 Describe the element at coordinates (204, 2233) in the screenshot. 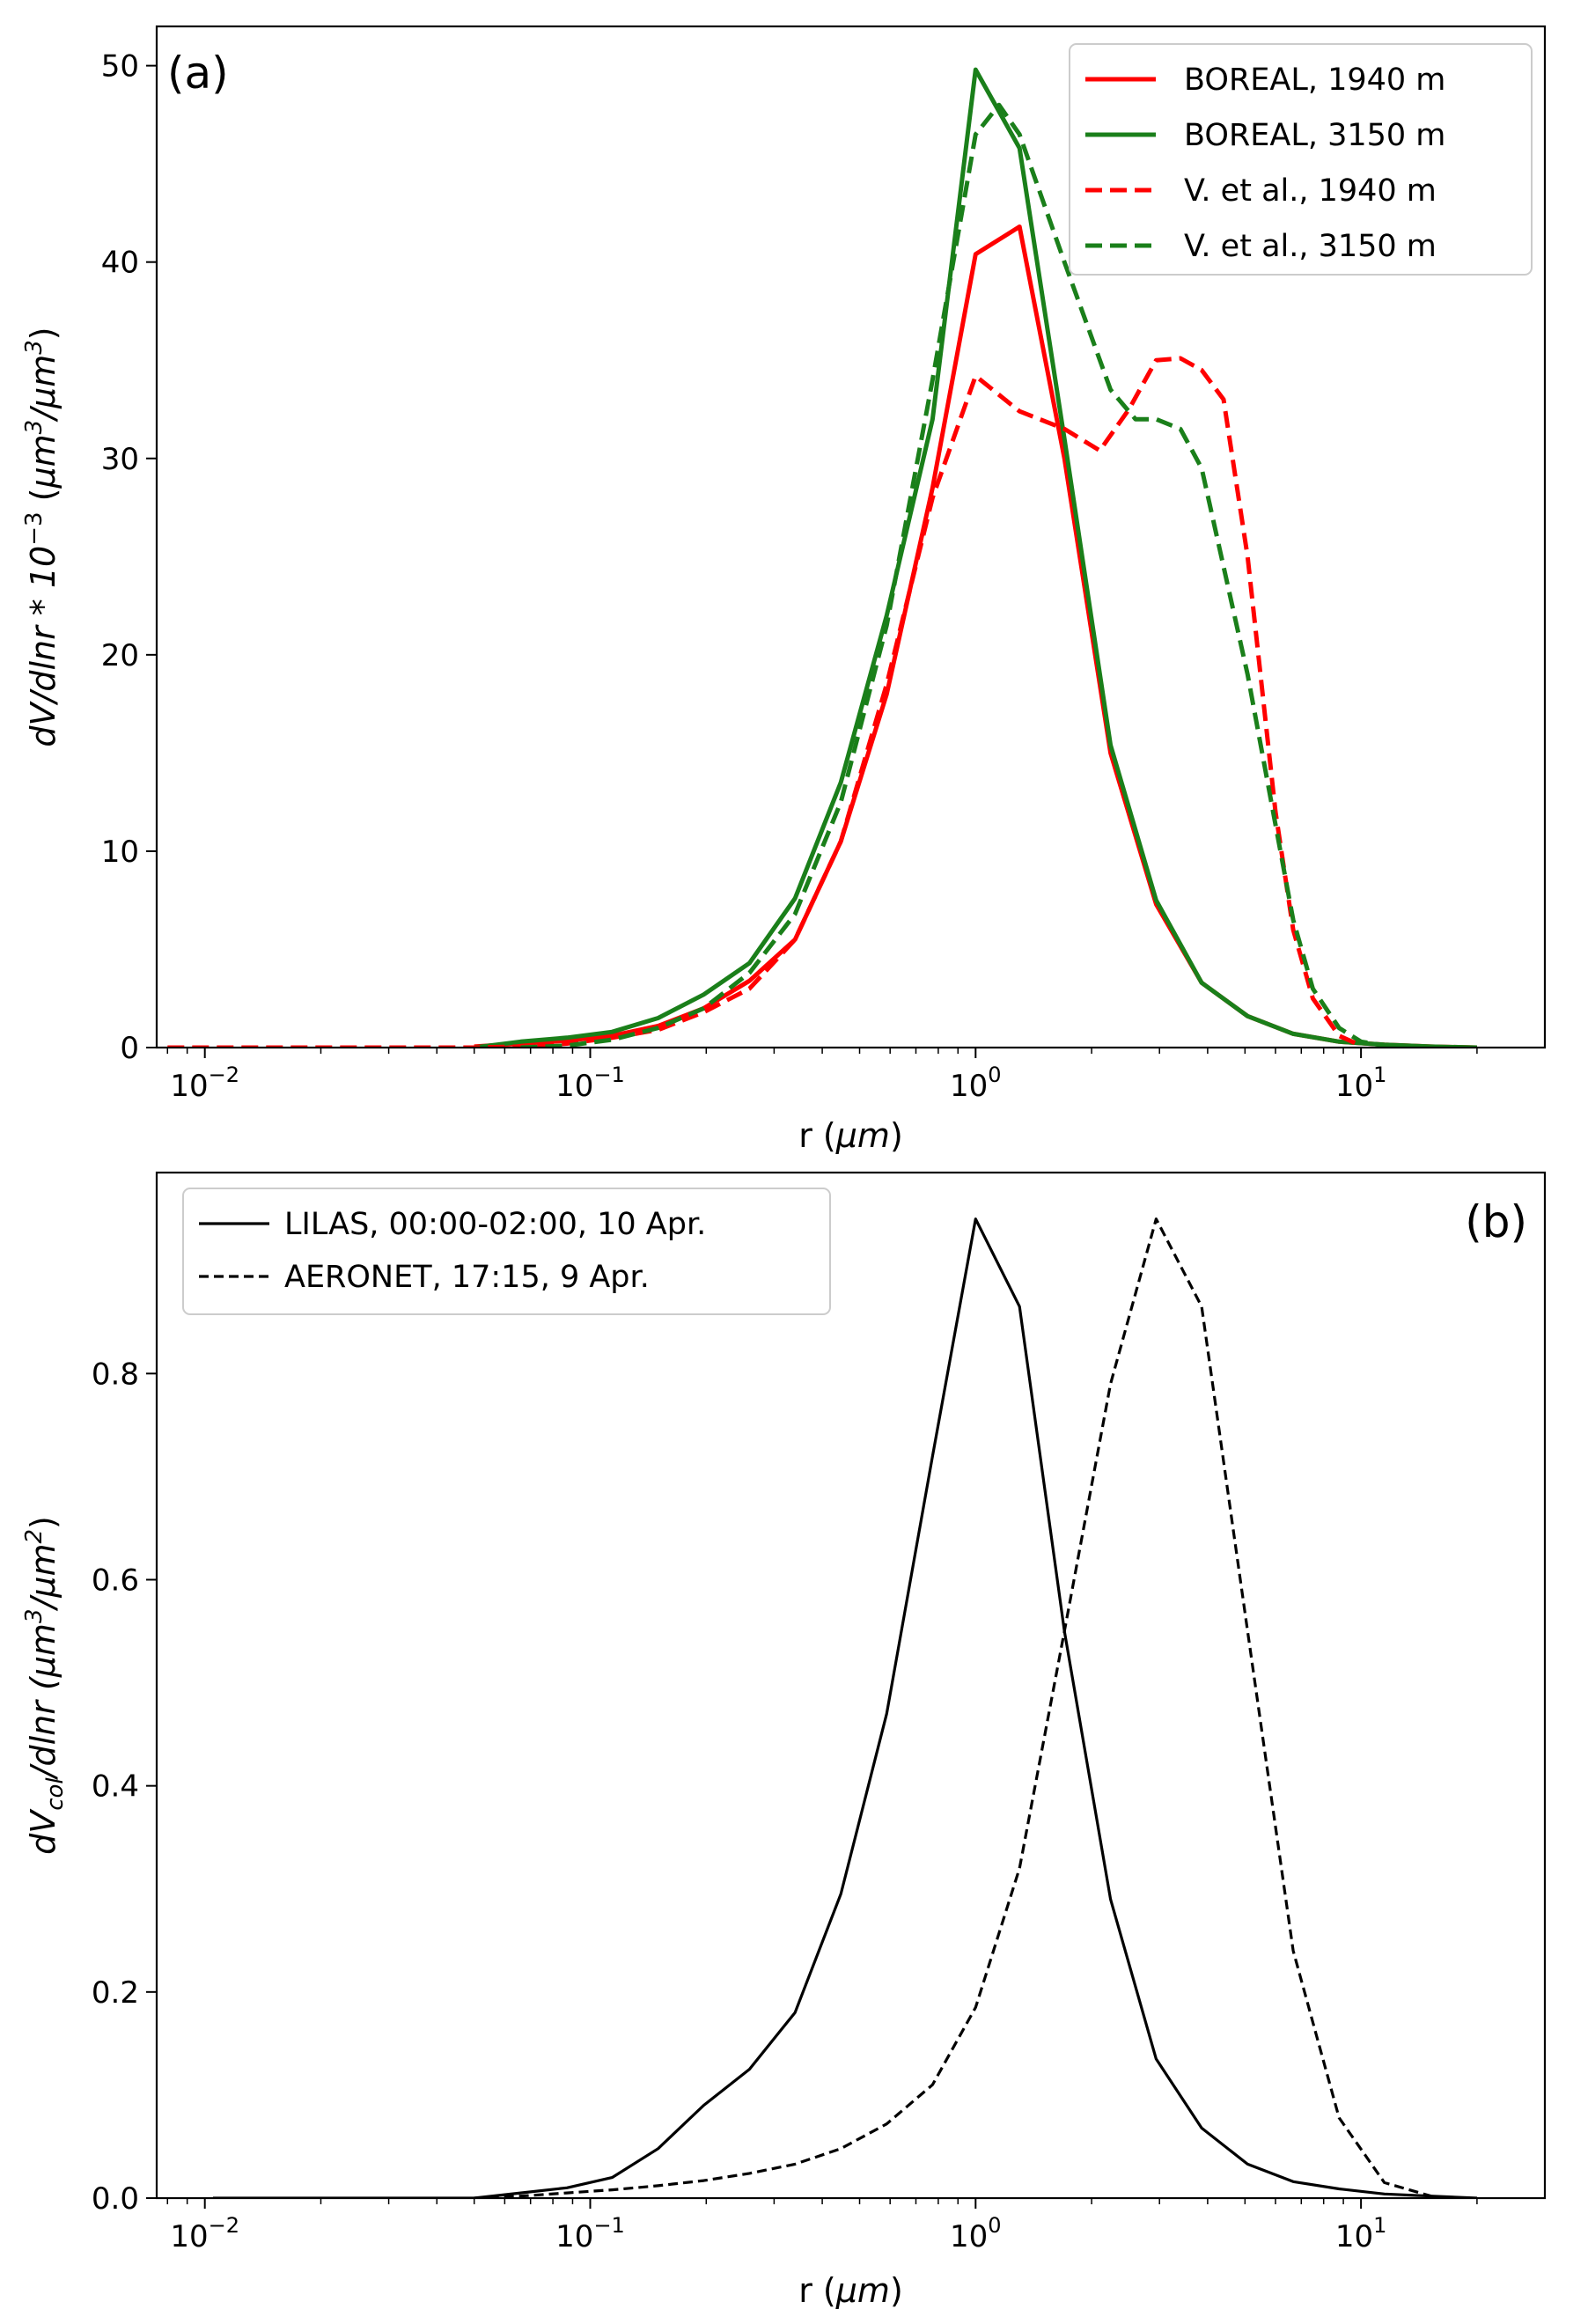

I see `panel-b-x-tick-label-1: 10⁻²` at that location.